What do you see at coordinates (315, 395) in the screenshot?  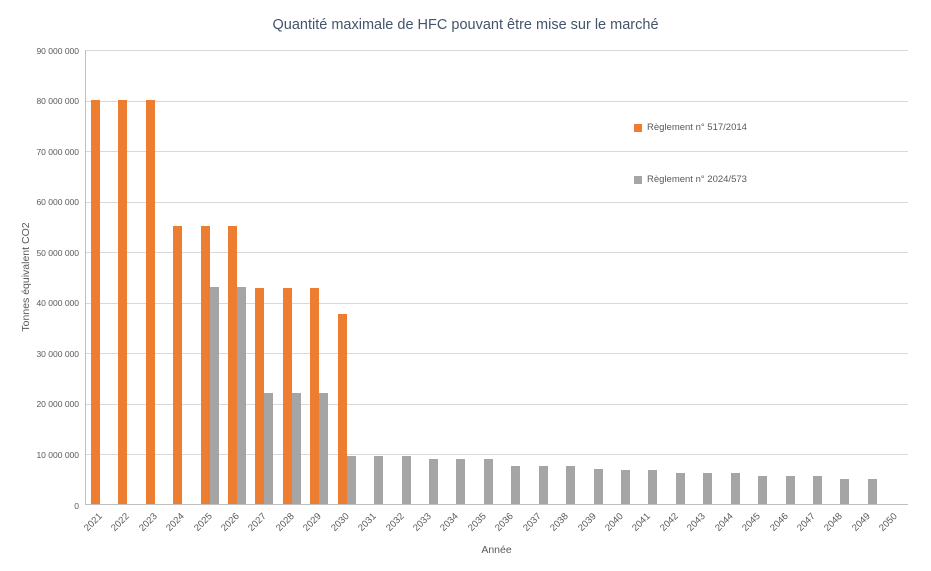 I see `bar-2029-series-reglement-517-2014` at bounding box center [315, 395].